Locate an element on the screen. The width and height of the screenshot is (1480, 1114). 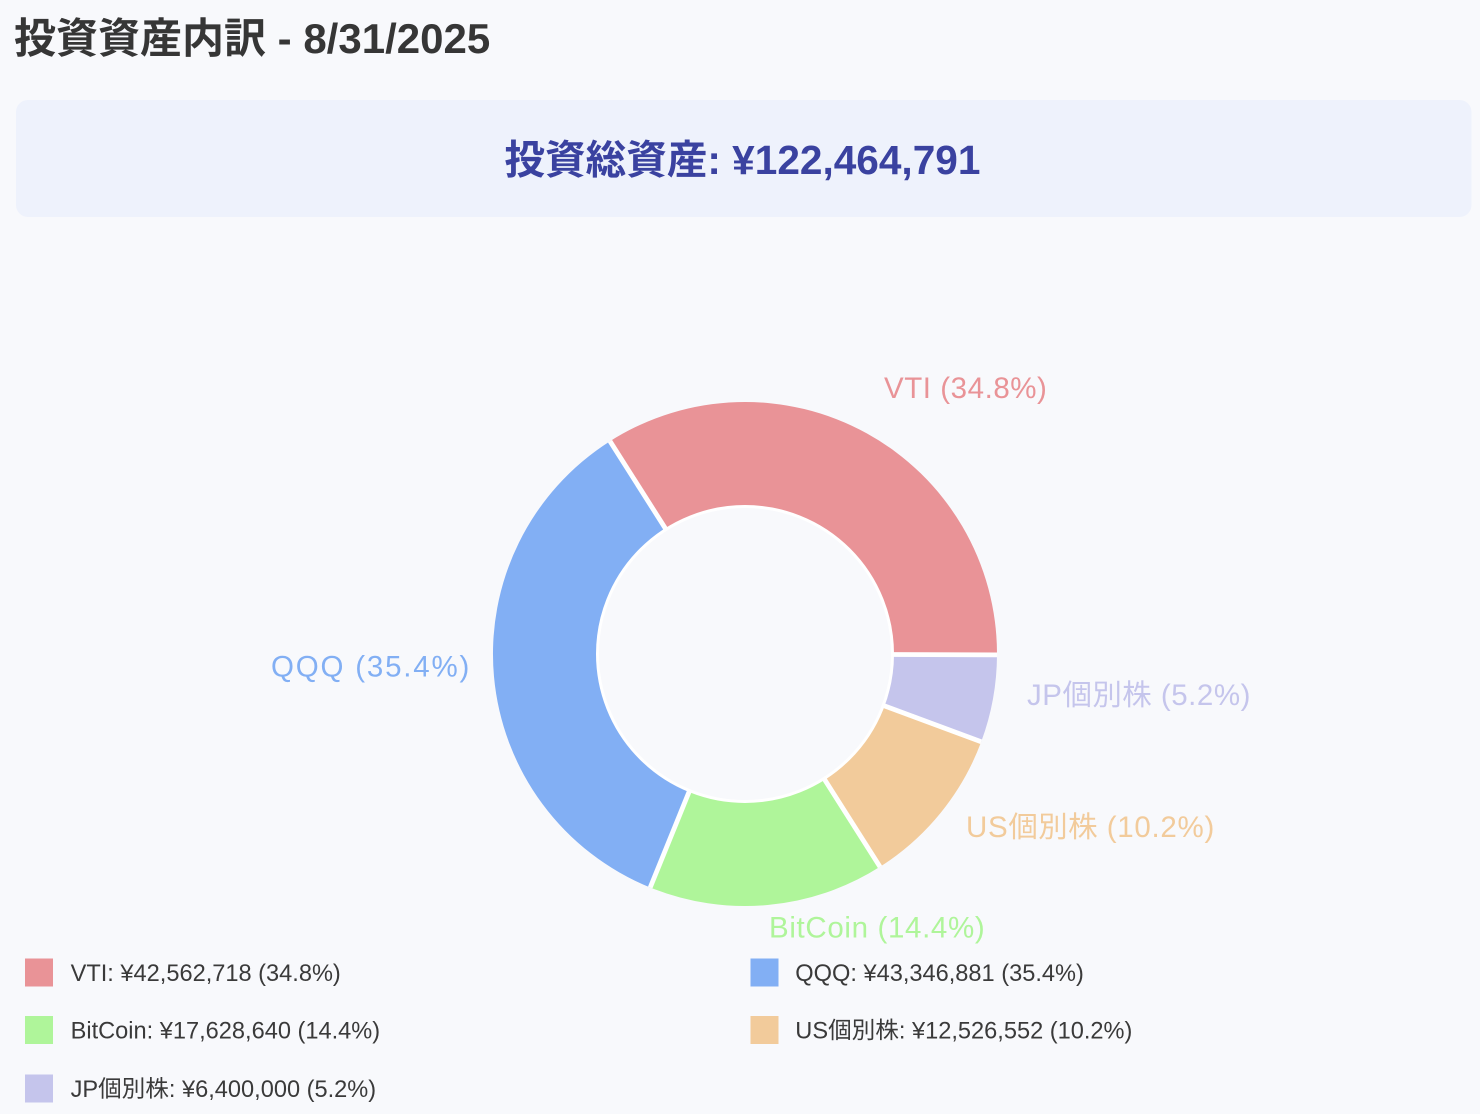
svg-text: BitCoin (14.4%) is located at coordinates (877, 928).